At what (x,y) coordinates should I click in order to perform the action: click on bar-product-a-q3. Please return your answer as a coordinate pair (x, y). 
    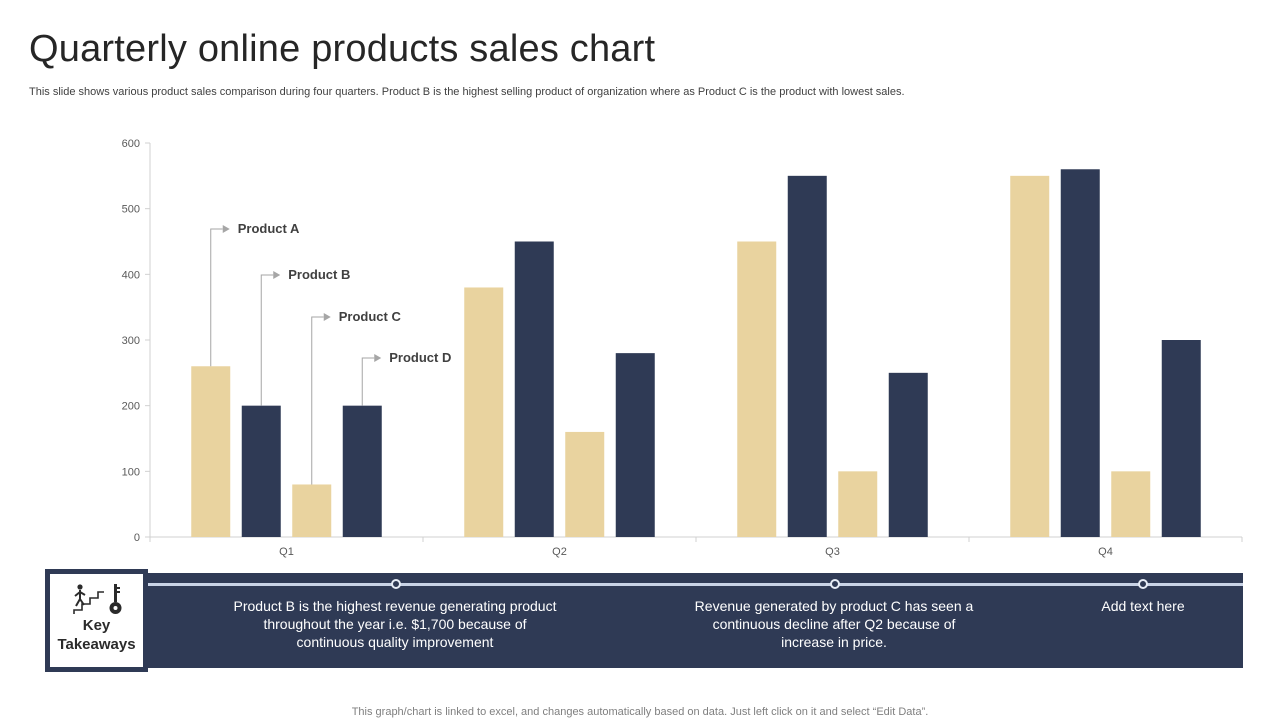
    Looking at the image, I should click on (757, 389).